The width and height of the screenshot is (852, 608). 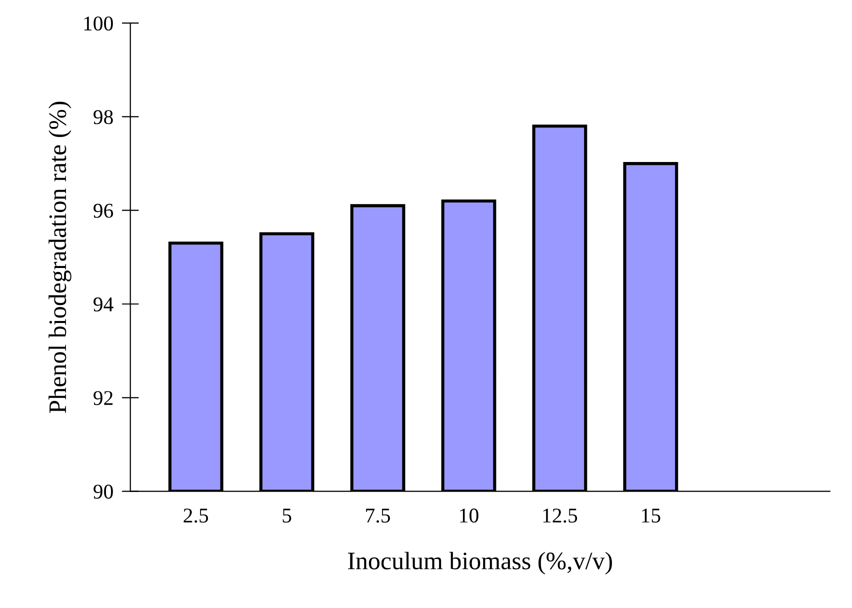 I want to click on x-tick-label: 5, so click(x=287, y=515).